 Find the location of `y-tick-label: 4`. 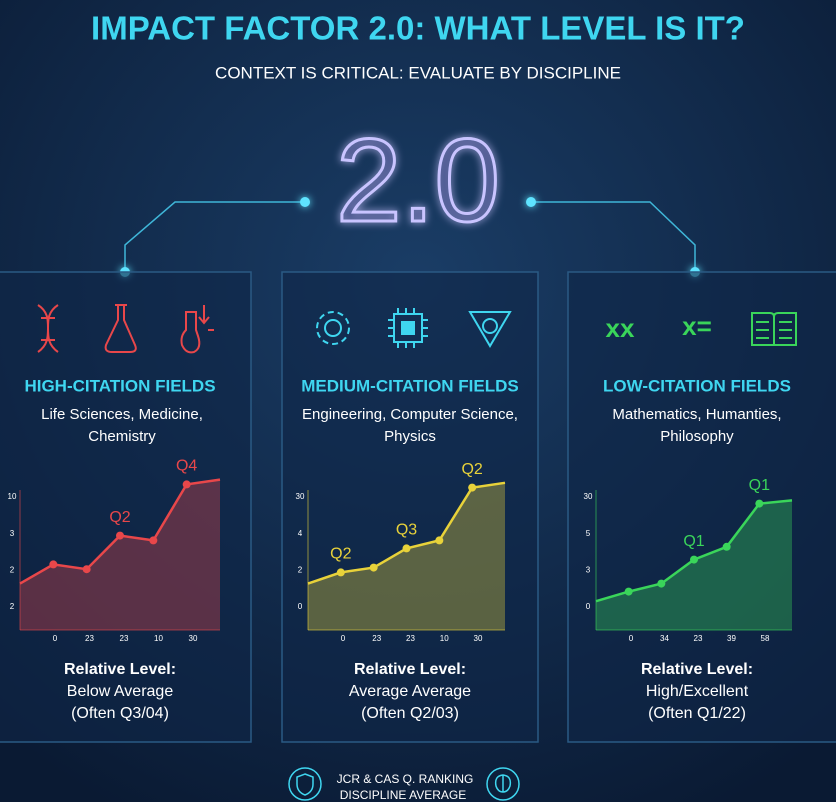

y-tick-label: 4 is located at coordinates (300, 533).